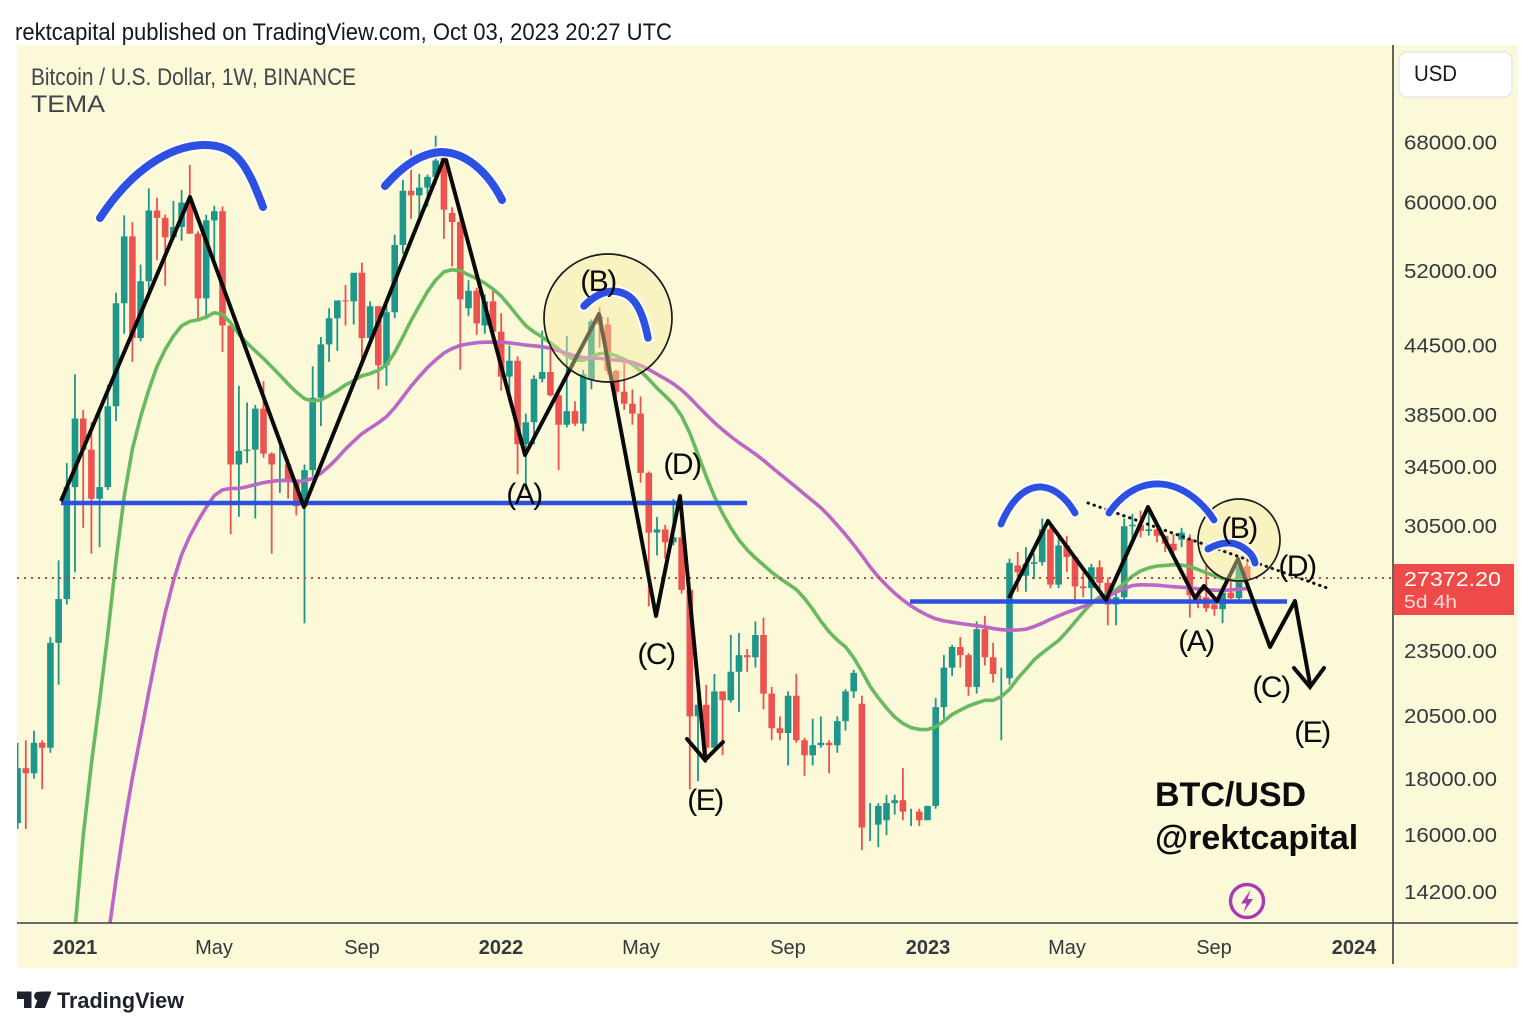 The width and height of the screenshot is (1536, 1031). Describe the element at coordinates (75, 948) in the screenshot. I see `svg-text: 2021` at that location.